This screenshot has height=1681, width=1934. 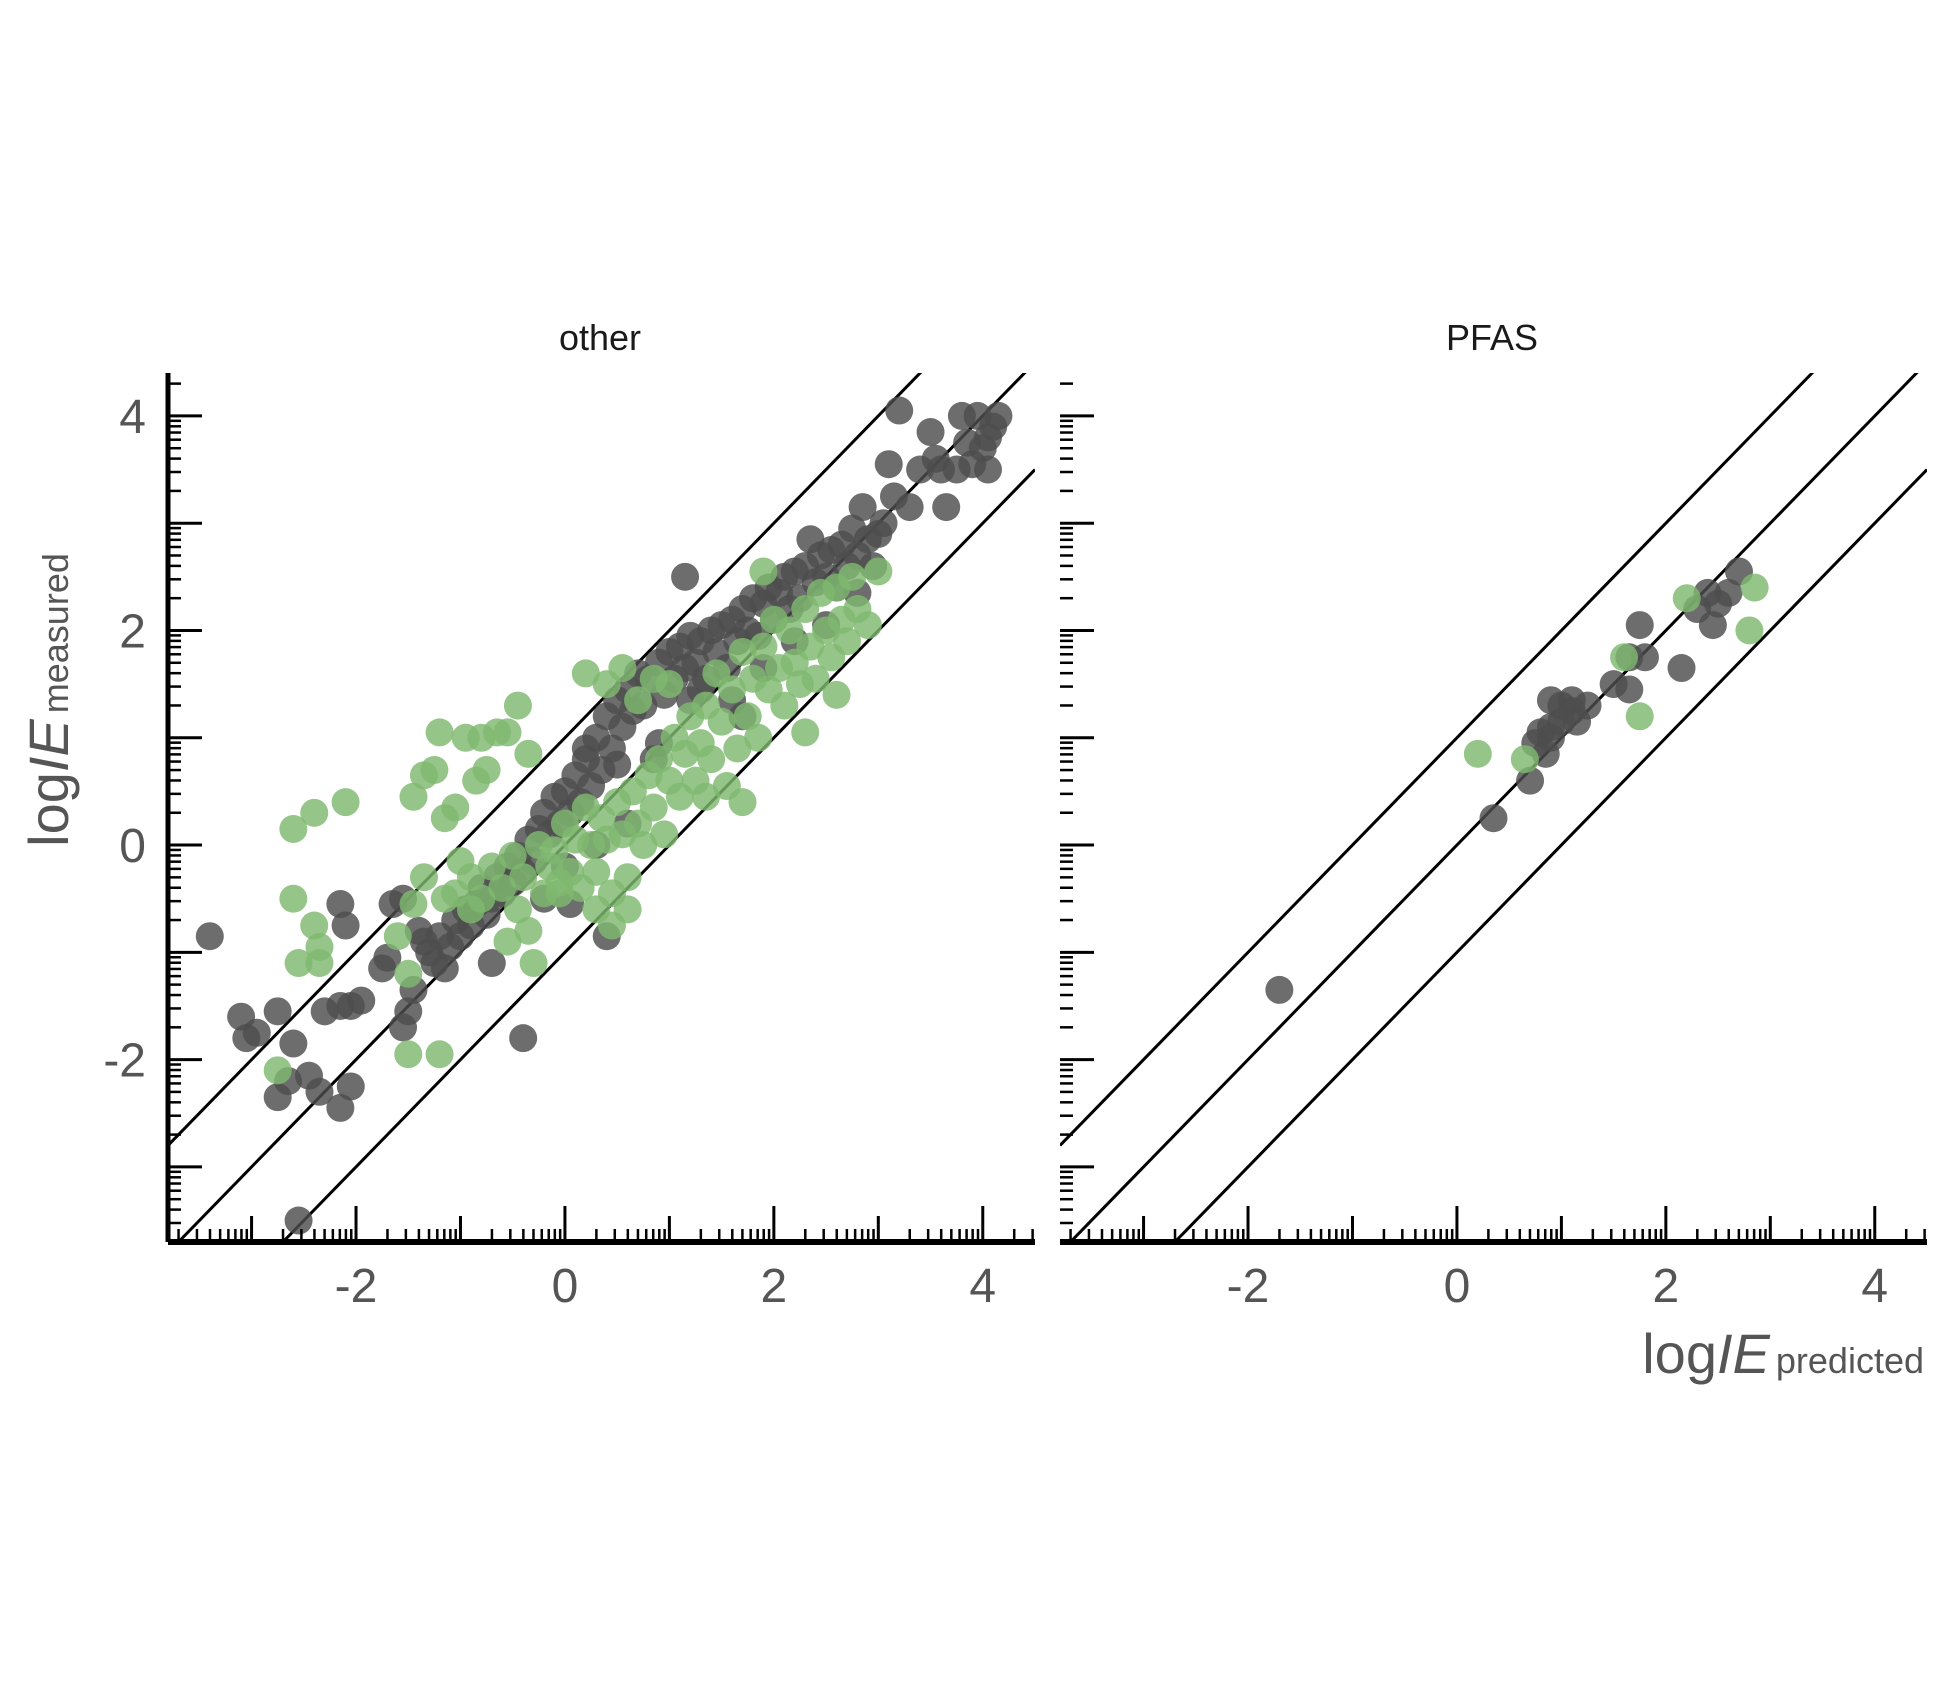 What do you see at coordinates (48, 809) in the screenshot?
I see `y-axis-label-log: log` at bounding box center [48, 809].